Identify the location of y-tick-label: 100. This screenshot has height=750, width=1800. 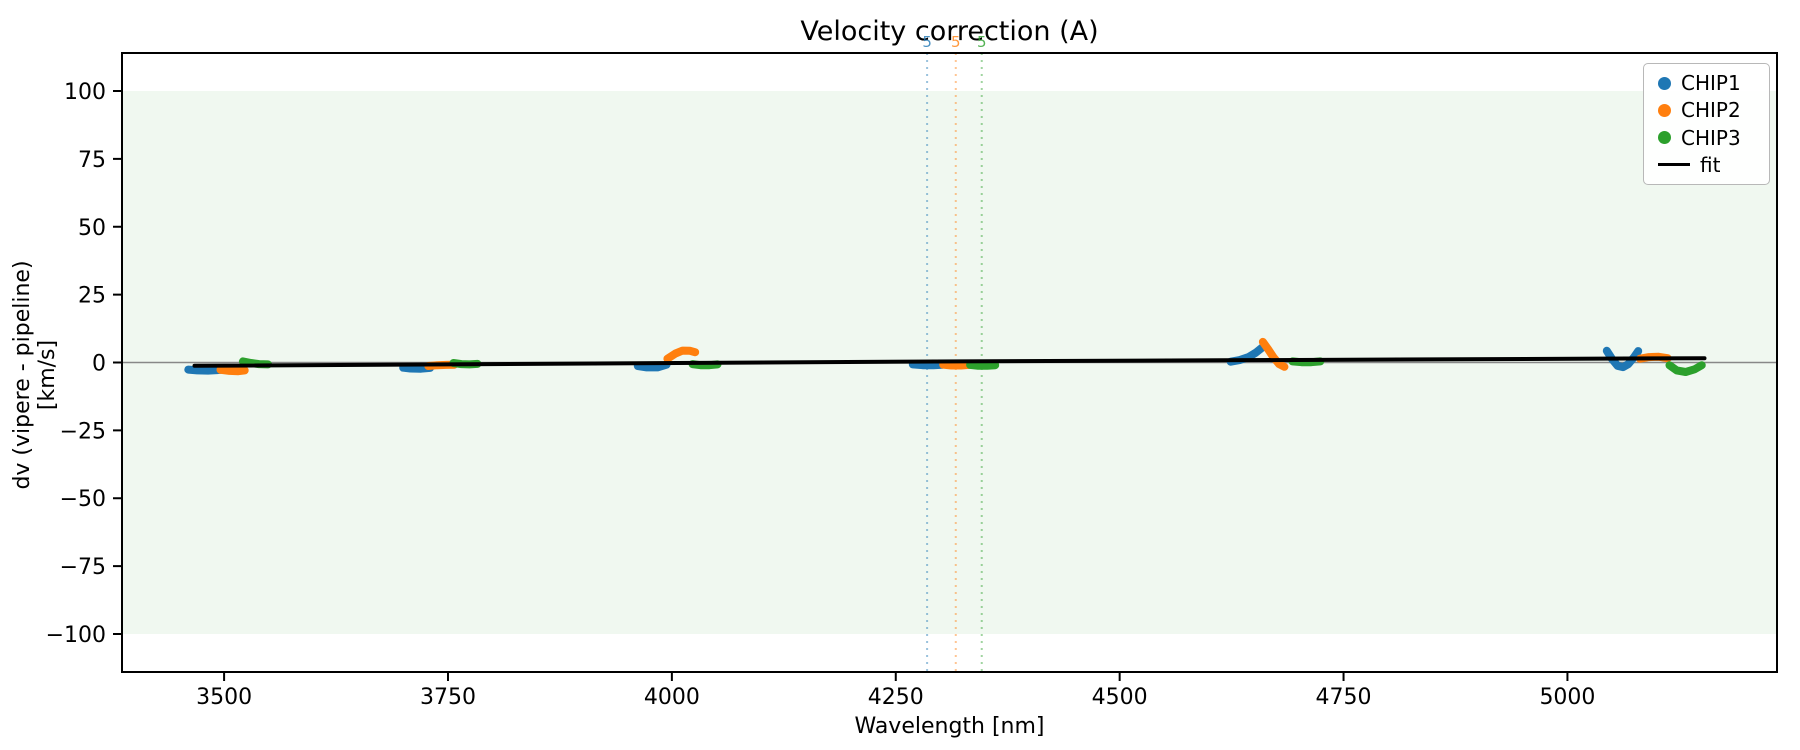
(85, 92).